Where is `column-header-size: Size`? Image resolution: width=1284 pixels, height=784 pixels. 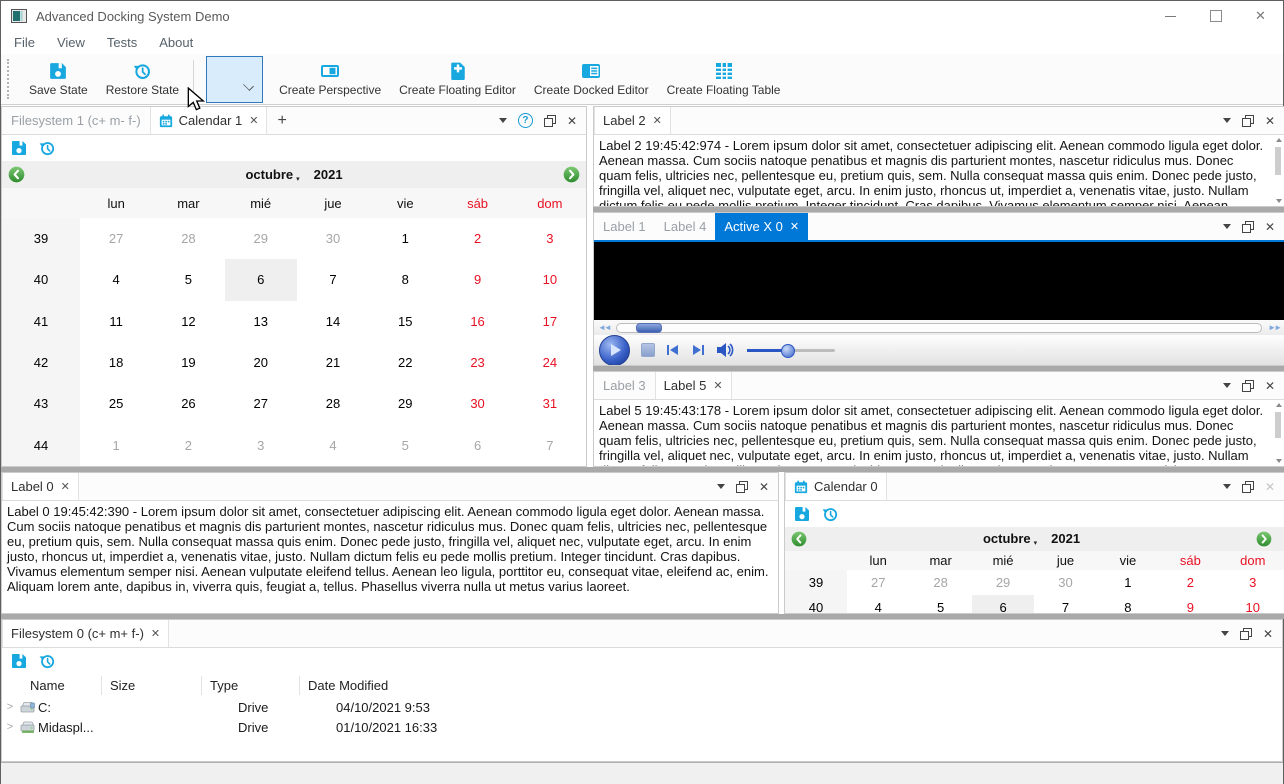
column-header-size: Size is located at coordinates (152, 685).